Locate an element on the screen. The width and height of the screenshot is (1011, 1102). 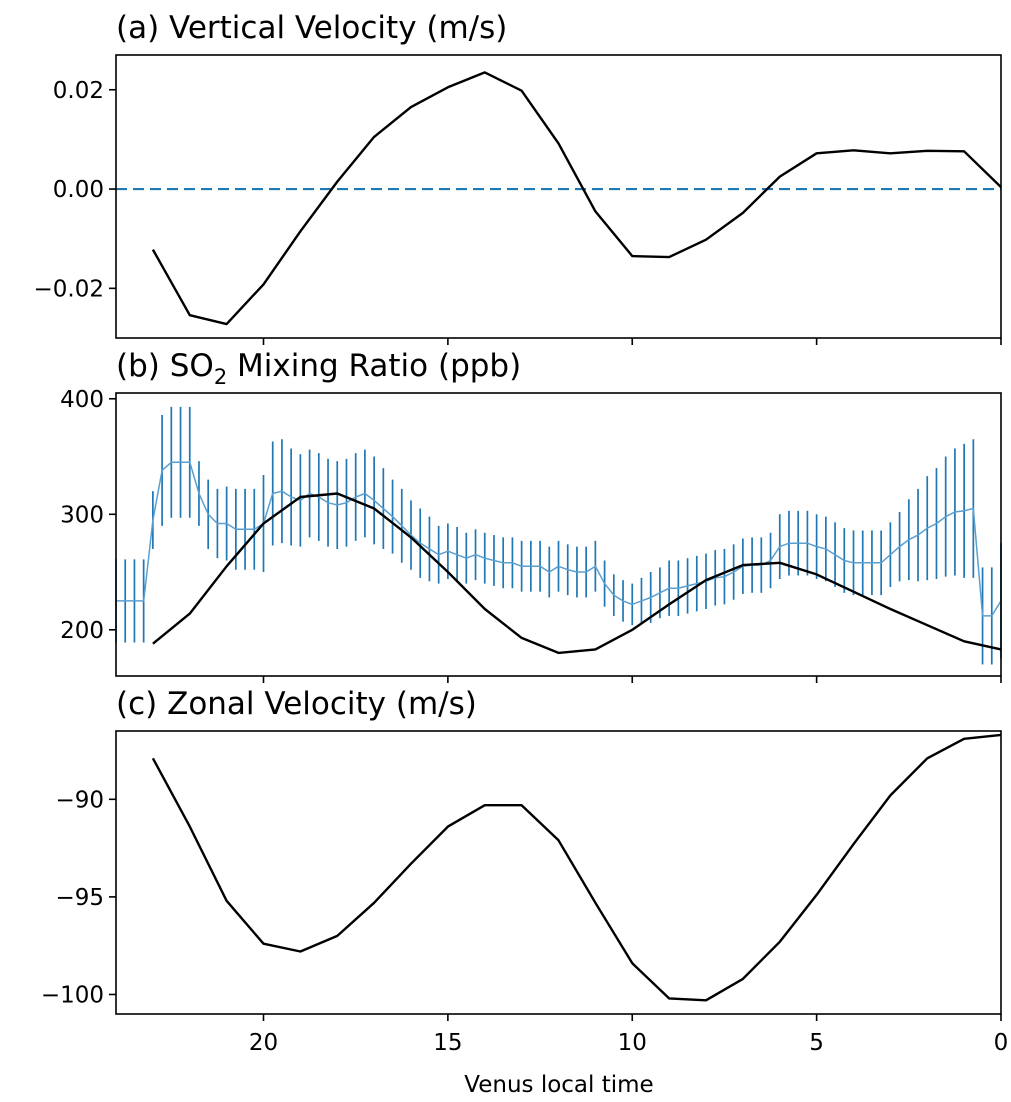
panel-c-ytick-label: −95 is located at coordinates (79, 898).